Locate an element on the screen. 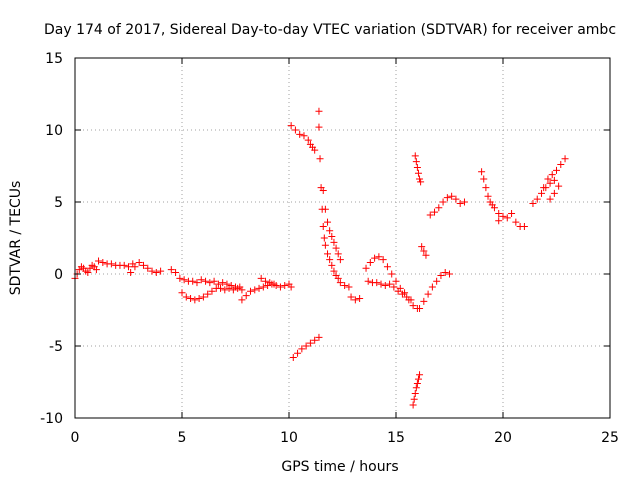 The image size is (640, 480). series-seg-n is located at coordinates (306, 347).